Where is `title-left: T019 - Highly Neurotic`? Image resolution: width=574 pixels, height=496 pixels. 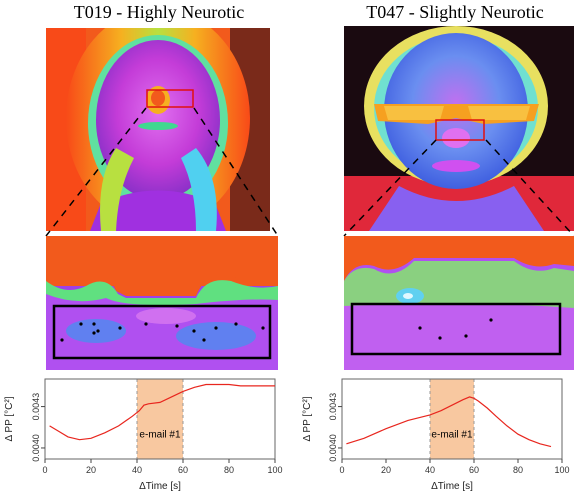 title-left: T019 - Highly Neurotic is located at coordinates (159, 12).